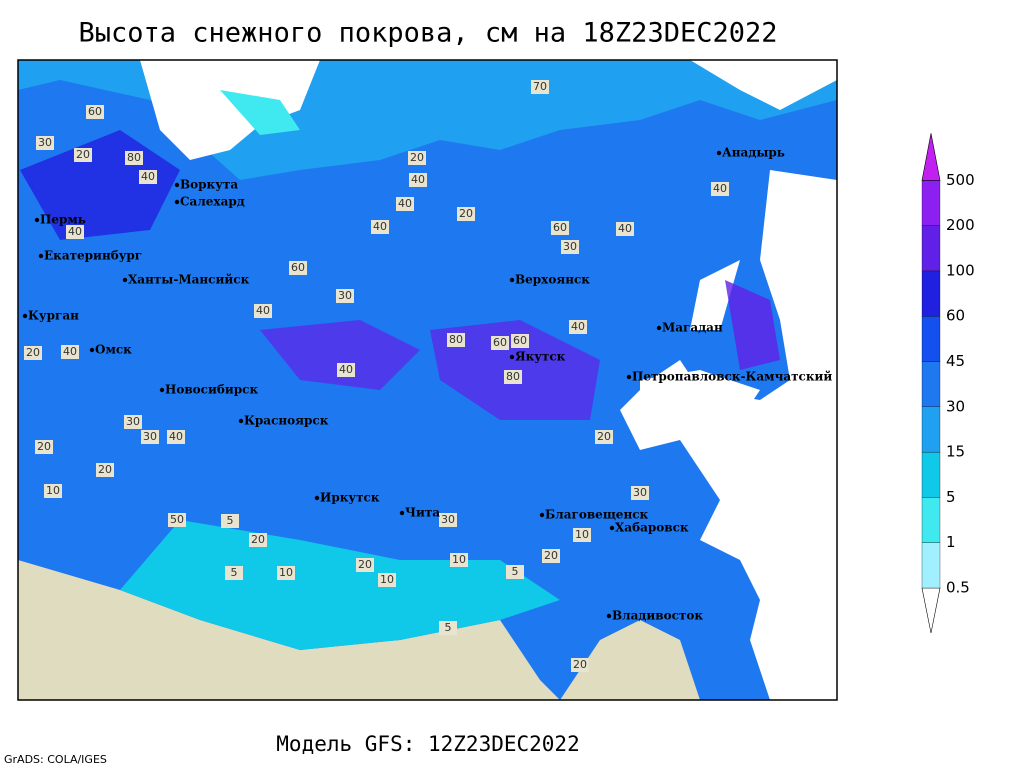 Image resolution: width=1024 pixels, height=772 pixels. Describe the element at coordinates (552, 280) in the screenshot. I see `city-label: Верхоянск` at that location.